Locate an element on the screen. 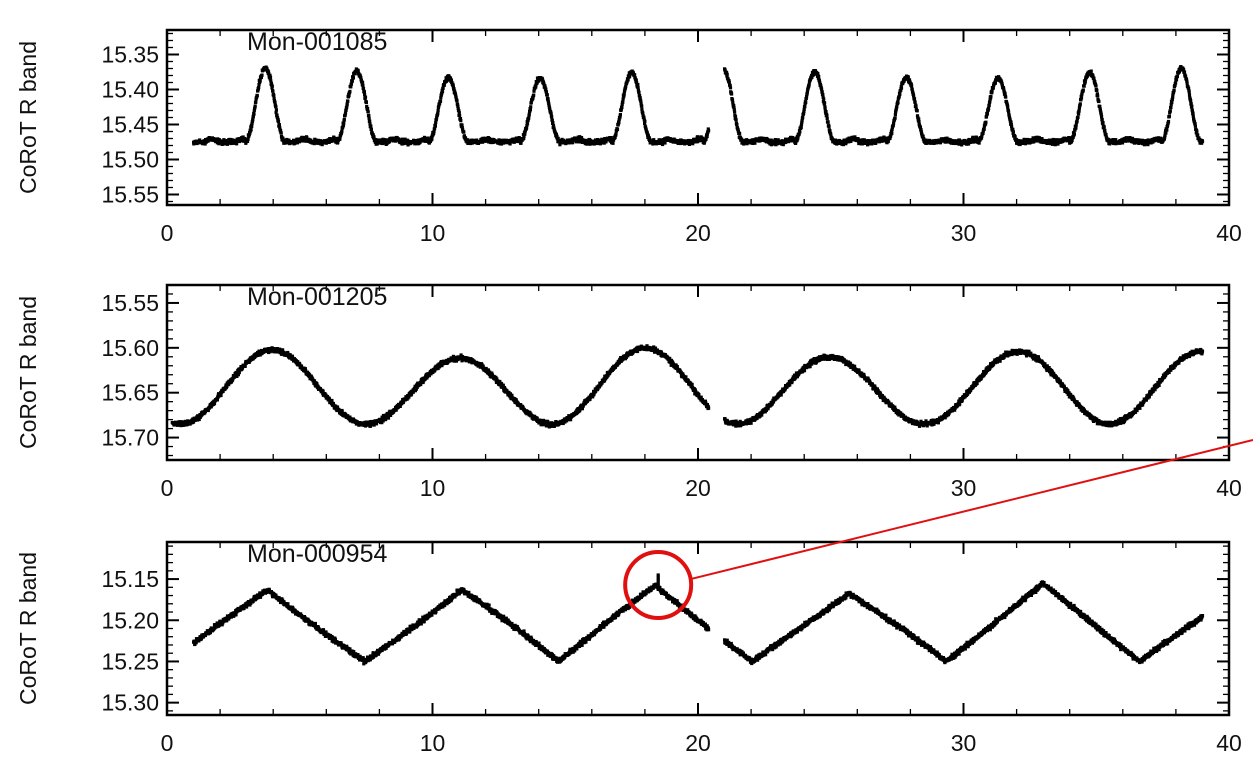 Image resolution: width=1253 pixels, height=764 pixels. star-name-label: Mon-000954 is located at coordinates (317, 554).